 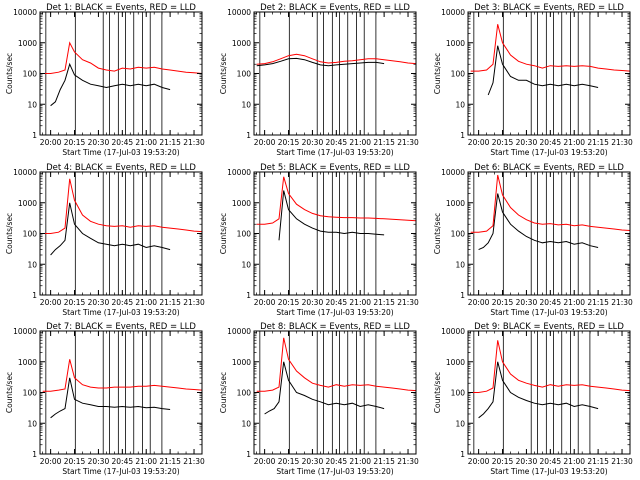 I want to click on panel-title: Det 5: BLACK = Events, RED = LLD, so click(x=335, y=168).